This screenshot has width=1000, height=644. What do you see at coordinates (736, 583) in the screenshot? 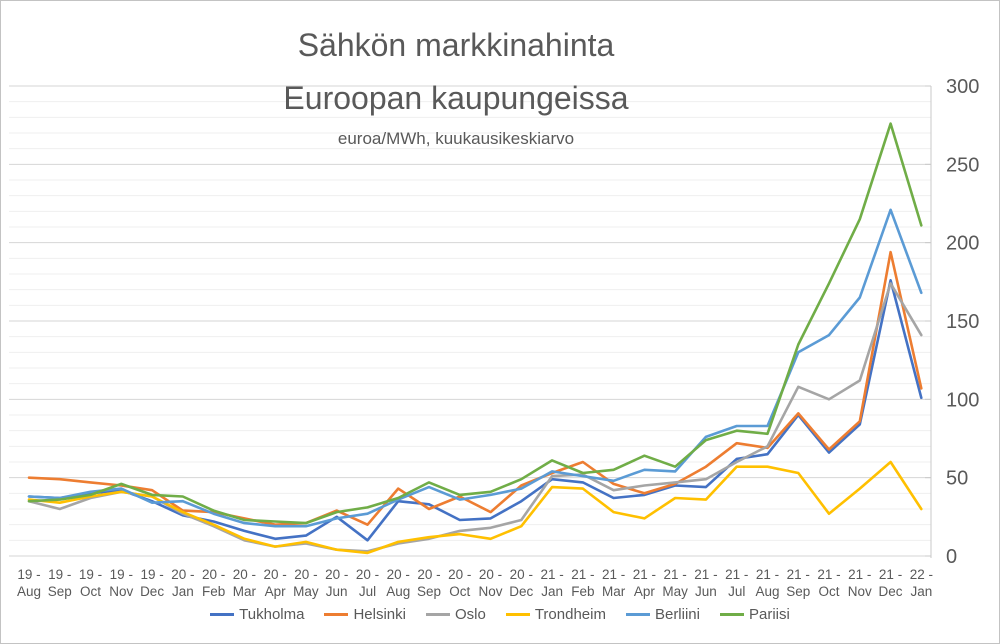
I see `x-axis-label: 21 -Jul` at bounding box center [736, 583].